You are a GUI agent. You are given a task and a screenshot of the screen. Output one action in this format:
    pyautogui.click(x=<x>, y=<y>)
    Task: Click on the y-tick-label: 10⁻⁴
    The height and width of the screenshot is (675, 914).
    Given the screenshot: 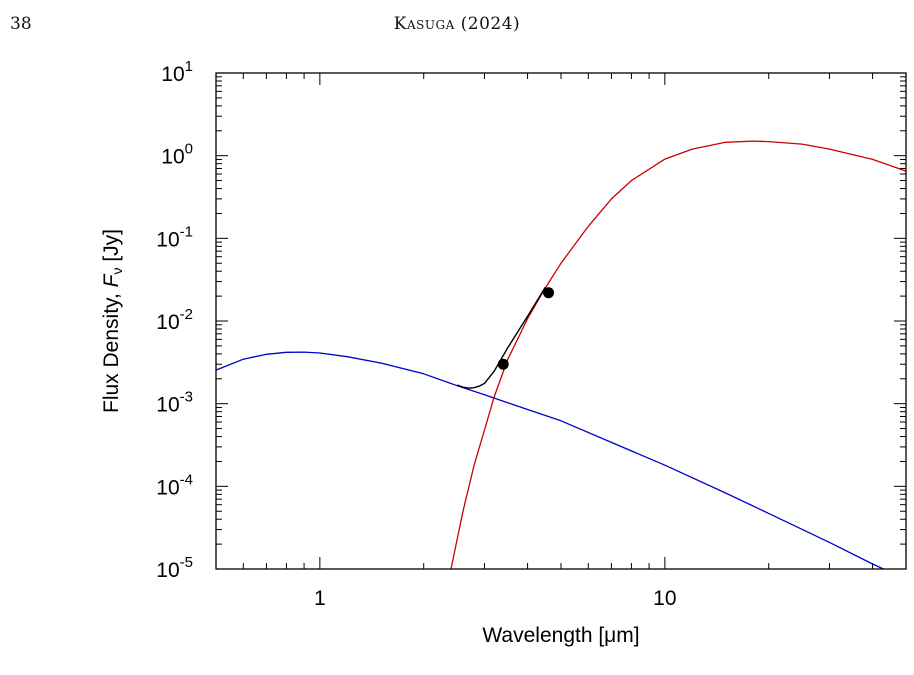 What is the action you would take?
    pyautogui.click(x=174, y=485)
    